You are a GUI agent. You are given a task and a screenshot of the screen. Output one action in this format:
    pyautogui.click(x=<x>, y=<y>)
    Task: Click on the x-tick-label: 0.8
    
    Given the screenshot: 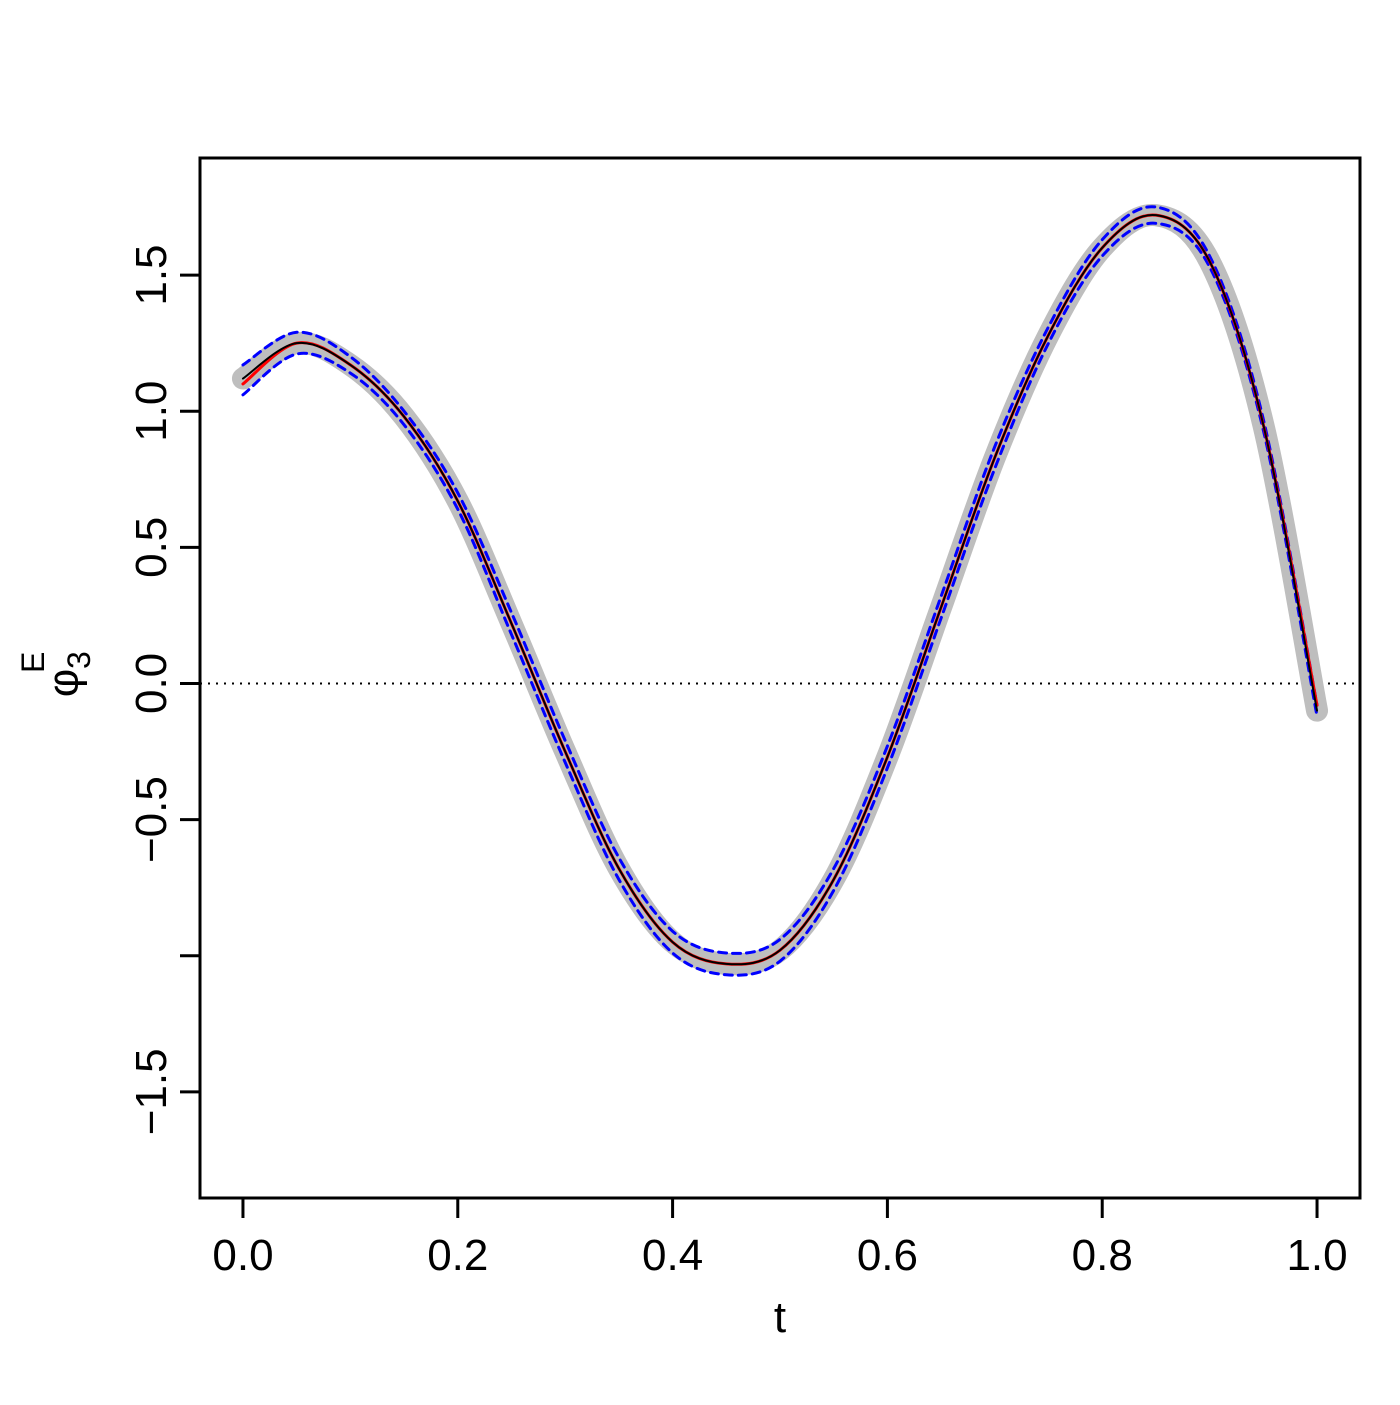 What is the action you would take?
    pyautogui.click(x=1102, y=1255)
    